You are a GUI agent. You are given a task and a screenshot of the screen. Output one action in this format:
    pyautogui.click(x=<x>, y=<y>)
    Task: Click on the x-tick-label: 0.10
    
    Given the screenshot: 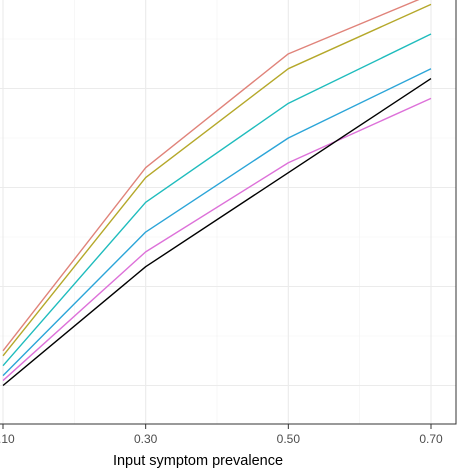 What is the action you would take?
    pyautogui.click(x=7, y=439)
    